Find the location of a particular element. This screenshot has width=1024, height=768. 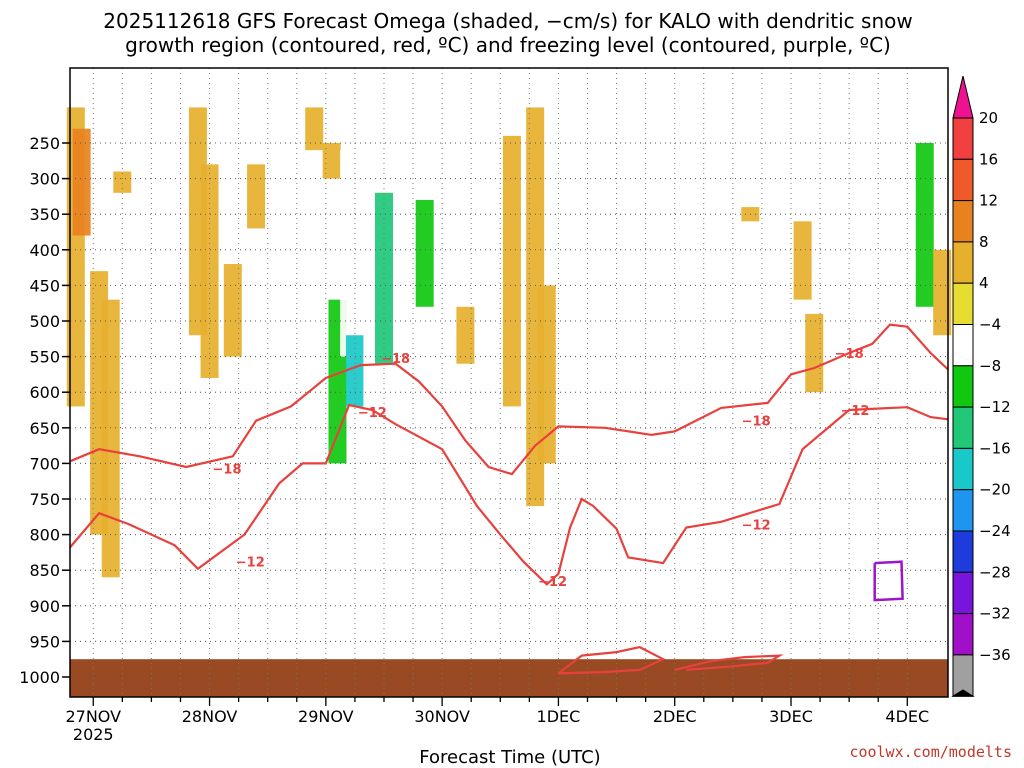

colorbar-label-8: −16 is located at coordinates (995, 448).